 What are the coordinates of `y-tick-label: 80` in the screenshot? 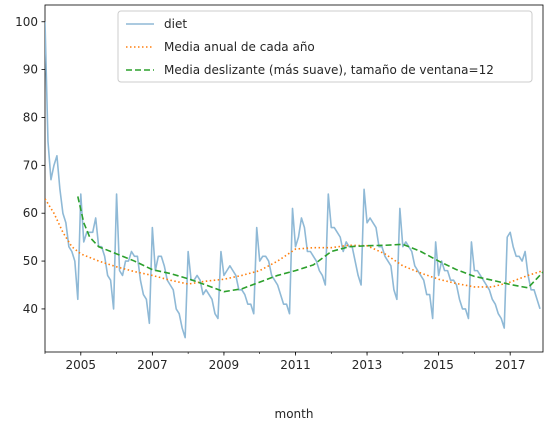 It's located at (30, 117).